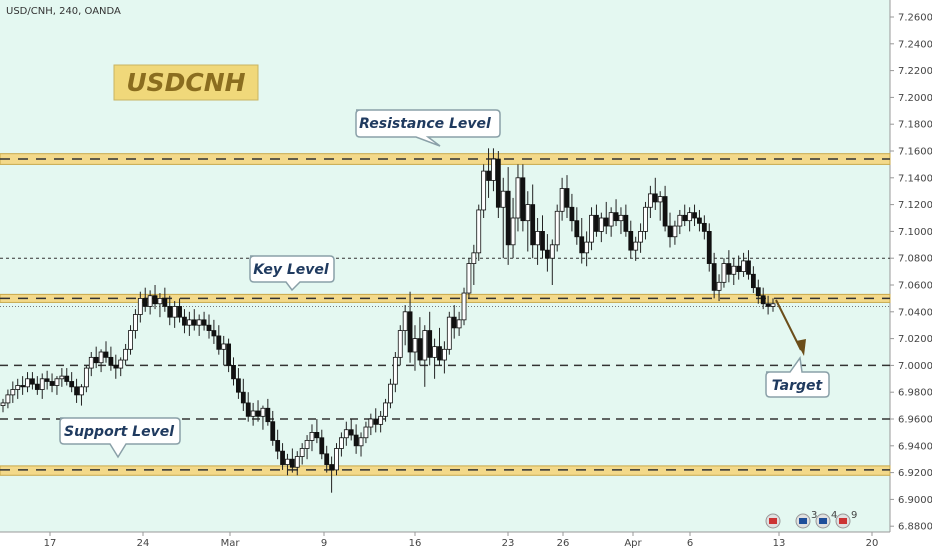 This screenshot has width=932, height=550. I want to click on price-tick-label: 6.96000, so click(915, 420).